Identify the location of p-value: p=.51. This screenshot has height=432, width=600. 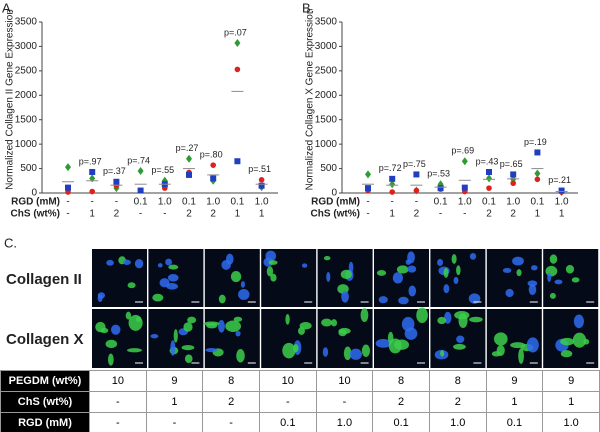
(259, 169).